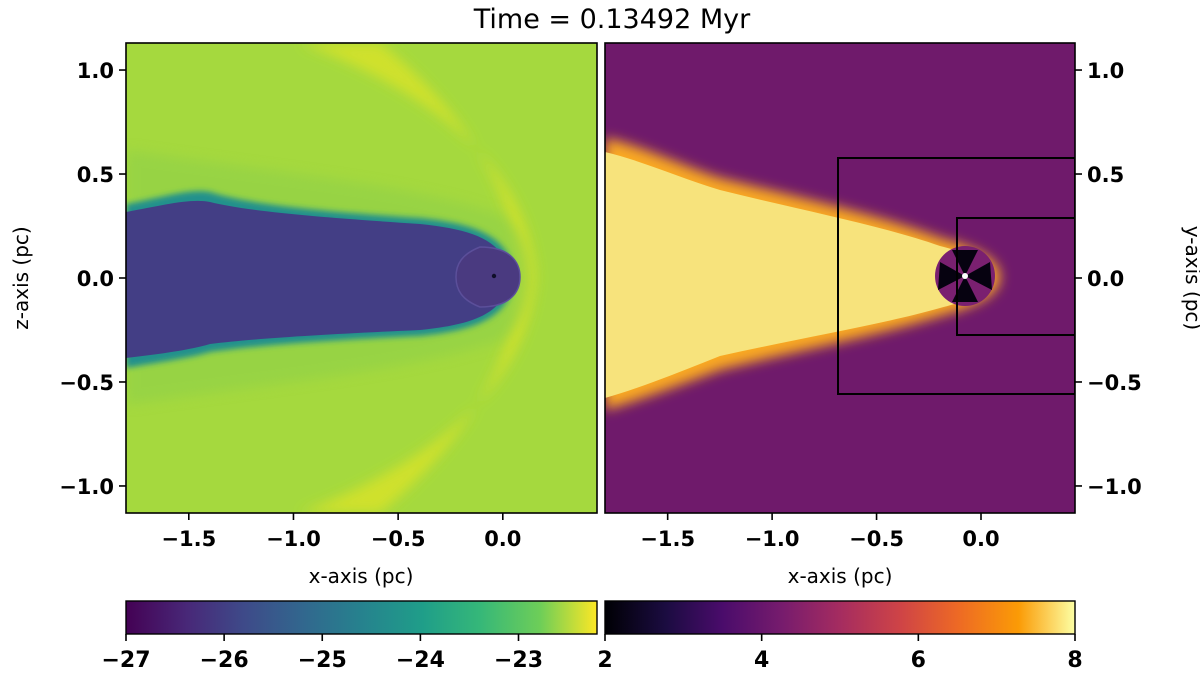 The height and width of the screenshot is (674, 1200). I want to click on right-colorbar: 2 4 6 8, so click(840, 636).